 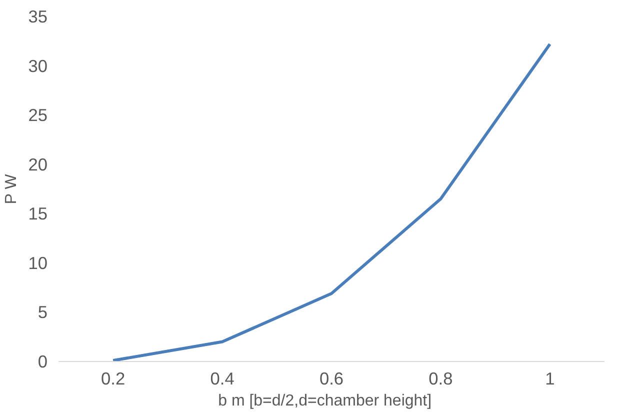 What do you see at coordinates (440, 378) in the screenshot?
I see `x-tick-label: 0.8` at bounding box center [440, 378].